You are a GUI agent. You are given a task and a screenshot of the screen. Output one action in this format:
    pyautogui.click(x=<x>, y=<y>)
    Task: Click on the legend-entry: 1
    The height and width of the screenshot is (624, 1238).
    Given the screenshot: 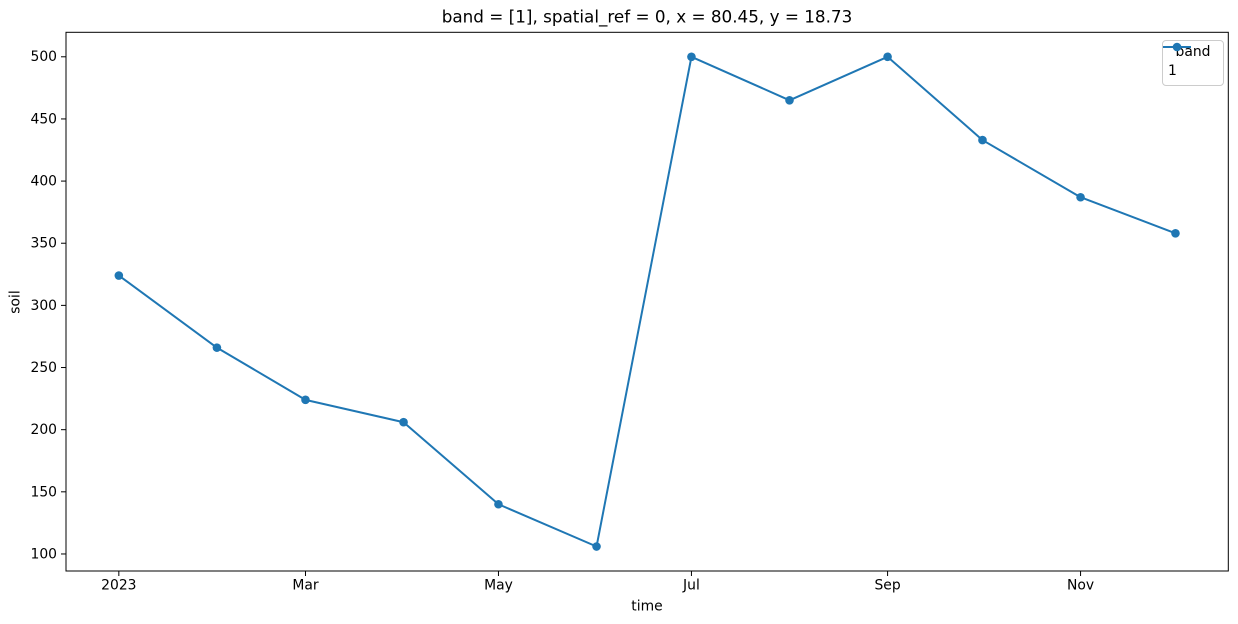 What is the action you would take?
    pyautogui.click(x=1190, y=61)
    